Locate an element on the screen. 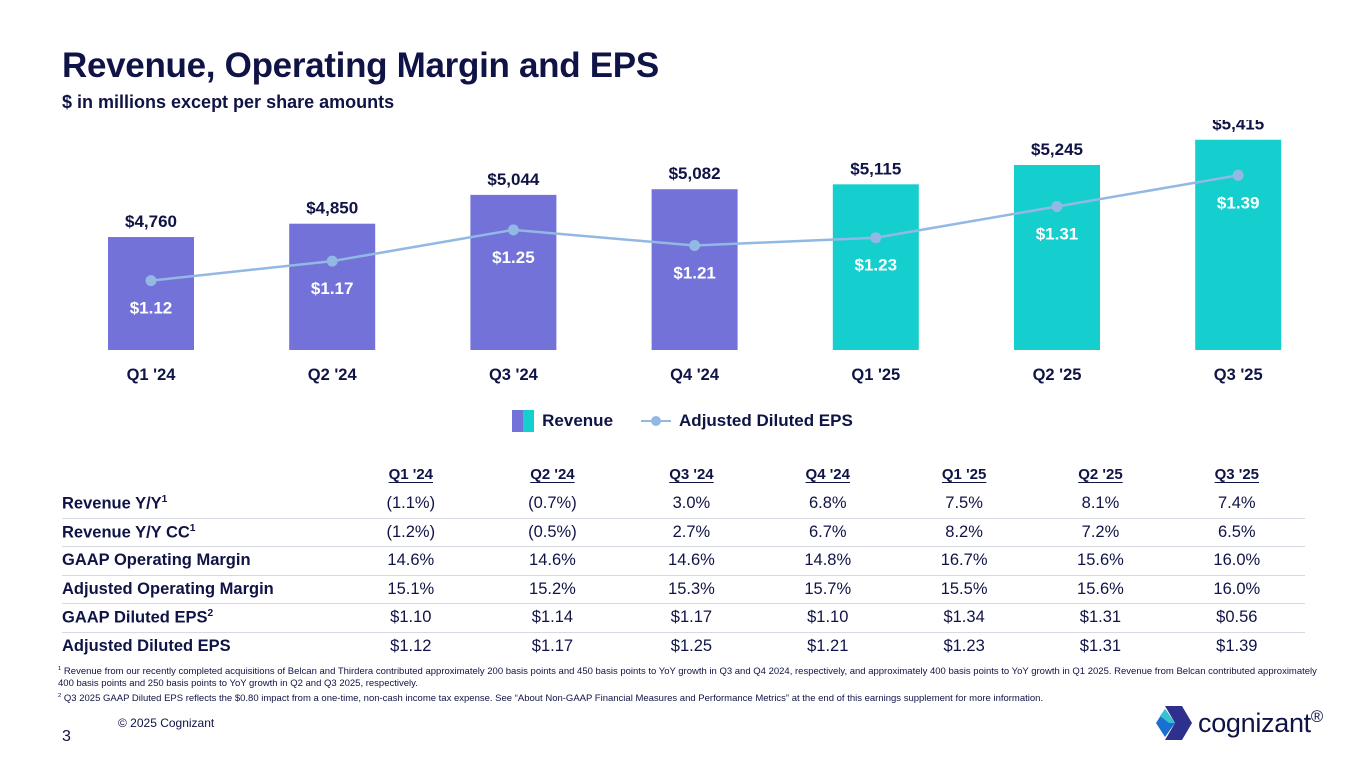 The image size is (1365, 768). table-cell: 15.1% is located at coordinates (411, 589).